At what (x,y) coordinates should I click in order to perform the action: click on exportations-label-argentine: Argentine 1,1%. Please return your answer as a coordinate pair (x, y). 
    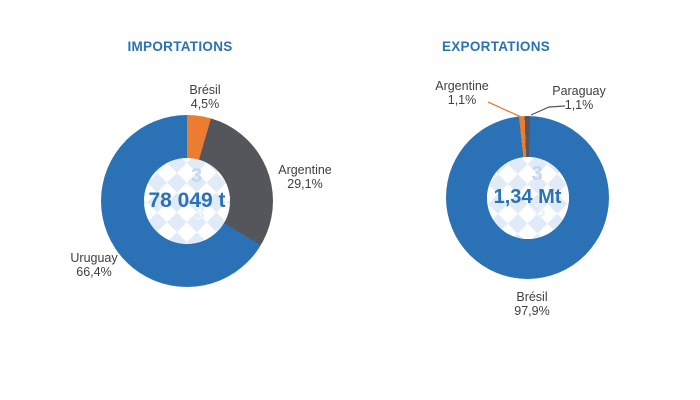
    Looking at the image, I should click on (462, 93).